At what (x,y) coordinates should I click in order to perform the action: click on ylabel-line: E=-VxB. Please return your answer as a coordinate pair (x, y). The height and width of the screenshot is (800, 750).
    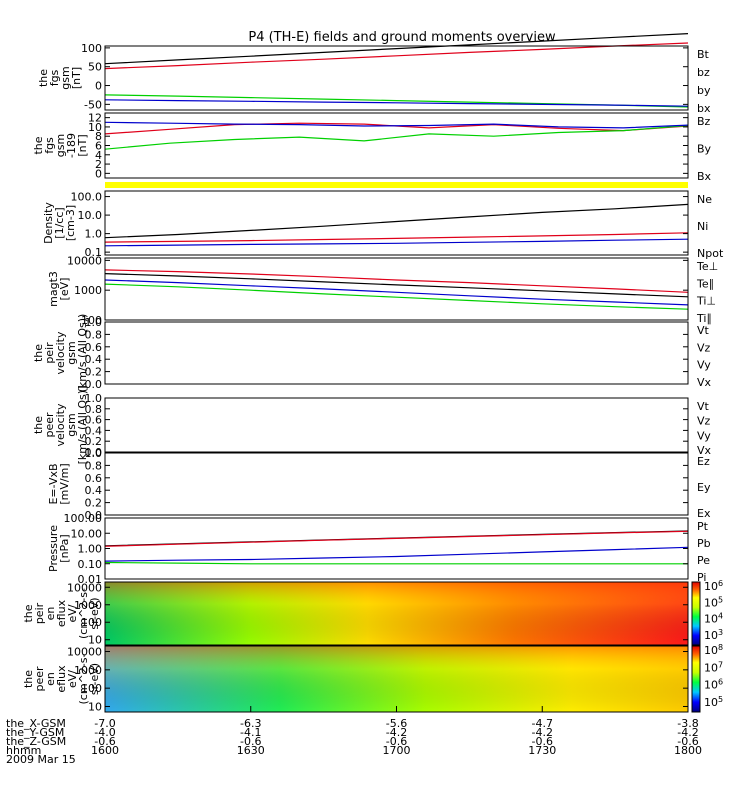
    Looking at the image, I should click on (53, 483).